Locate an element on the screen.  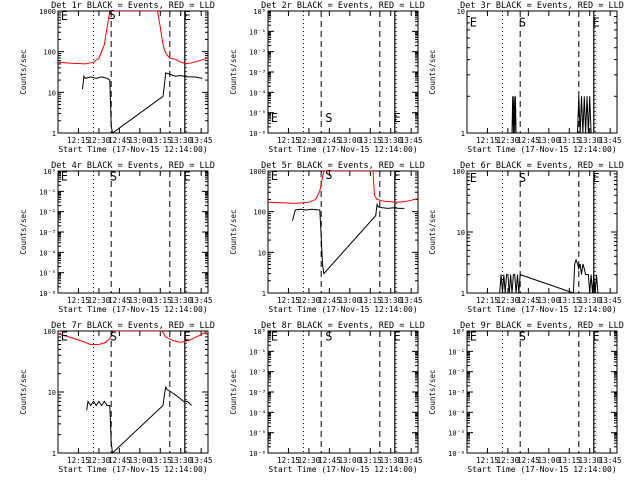
x-tick-label: 13:30 is located at coordinates (390, 140).